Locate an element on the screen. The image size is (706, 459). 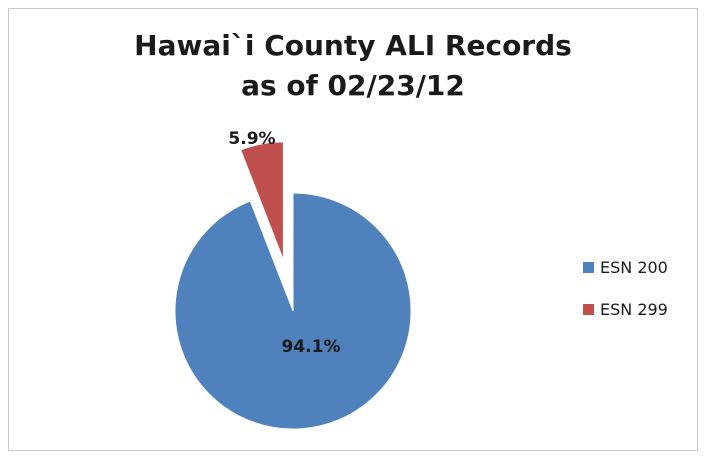
data-label-esn-299: 5.9% is located at coordinates (251, 139).